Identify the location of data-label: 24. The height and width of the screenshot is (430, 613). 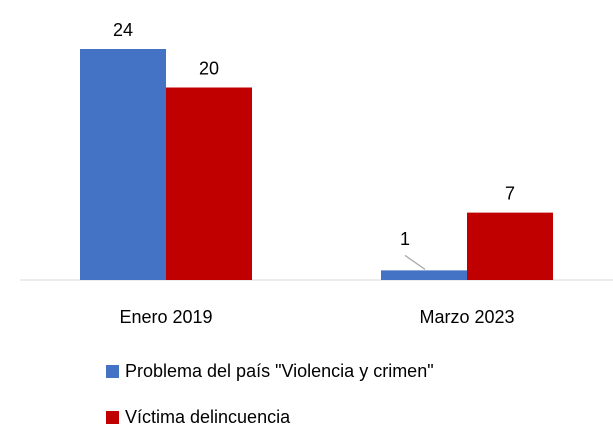
(123, 30).